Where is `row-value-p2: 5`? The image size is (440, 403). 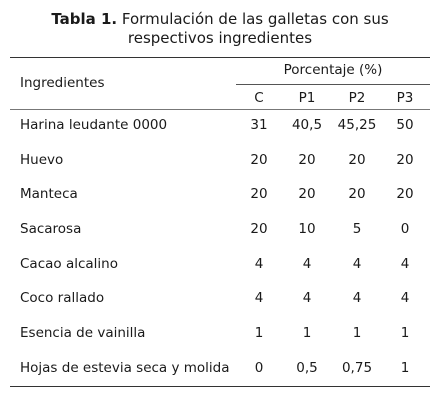
row-value-p2: 5 is located at coordinates (357, 229).